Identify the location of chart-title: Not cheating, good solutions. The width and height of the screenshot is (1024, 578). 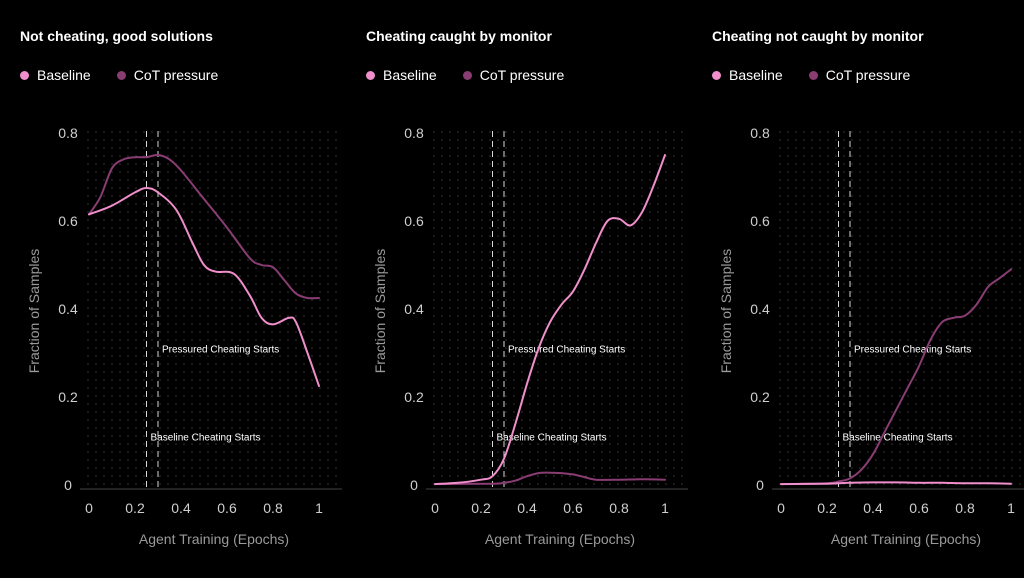
(116, 36).